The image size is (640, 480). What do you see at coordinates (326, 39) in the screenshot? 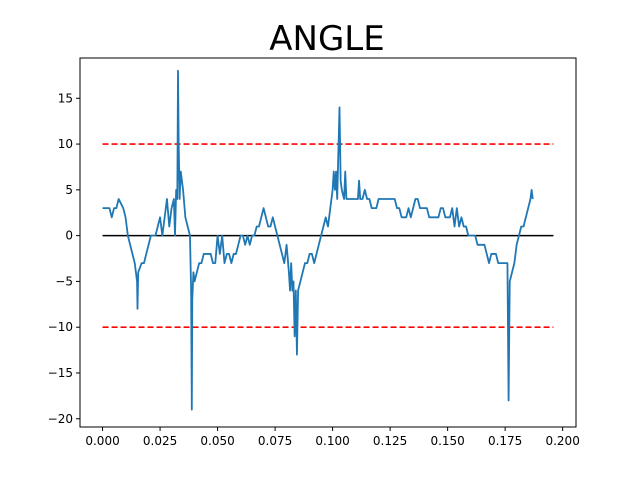
I see `chart-title: ANGLE` at bounding box center [326, 39].